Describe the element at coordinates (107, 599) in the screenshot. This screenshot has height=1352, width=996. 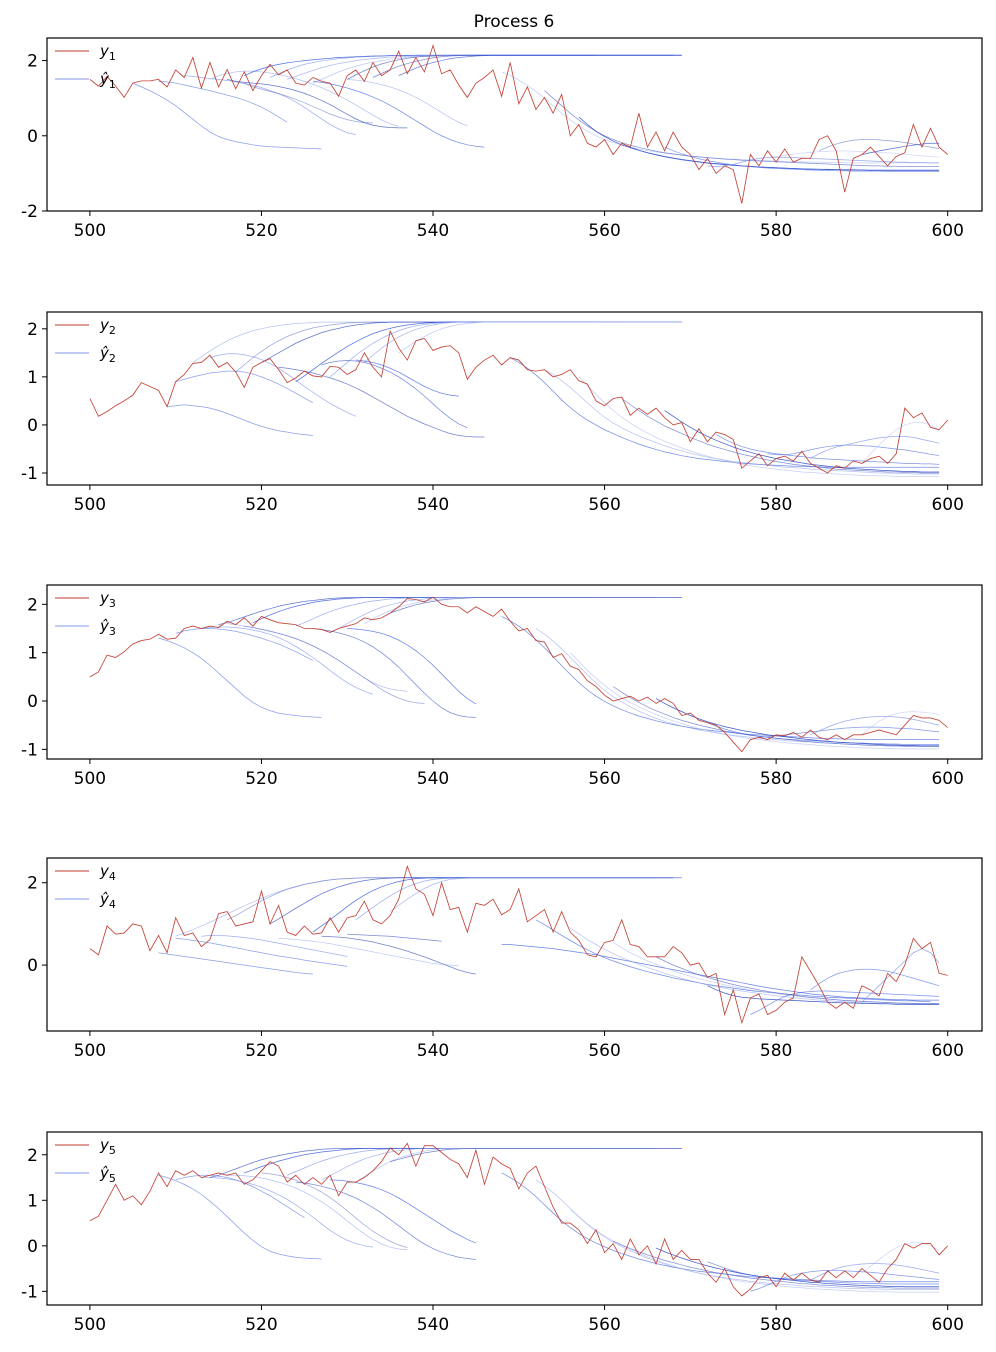
I see `legend-observed-label: y3` at that location.